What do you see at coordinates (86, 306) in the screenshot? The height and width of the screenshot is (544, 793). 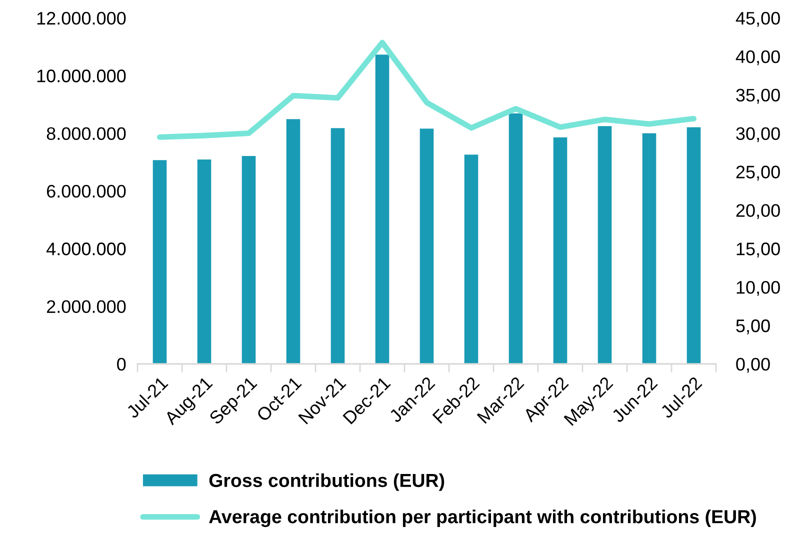 I see `y-tick-label: 2.000.000` at bounding box center [86, 306].